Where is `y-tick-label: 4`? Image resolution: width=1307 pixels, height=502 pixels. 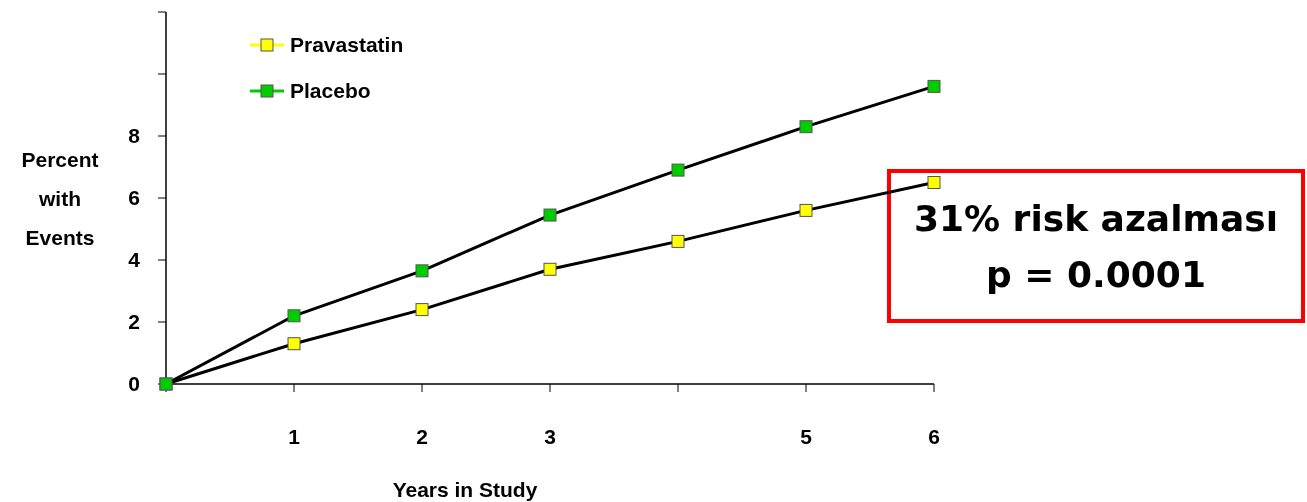
y-tick-label: 4 is located at coordinates (134, 260).